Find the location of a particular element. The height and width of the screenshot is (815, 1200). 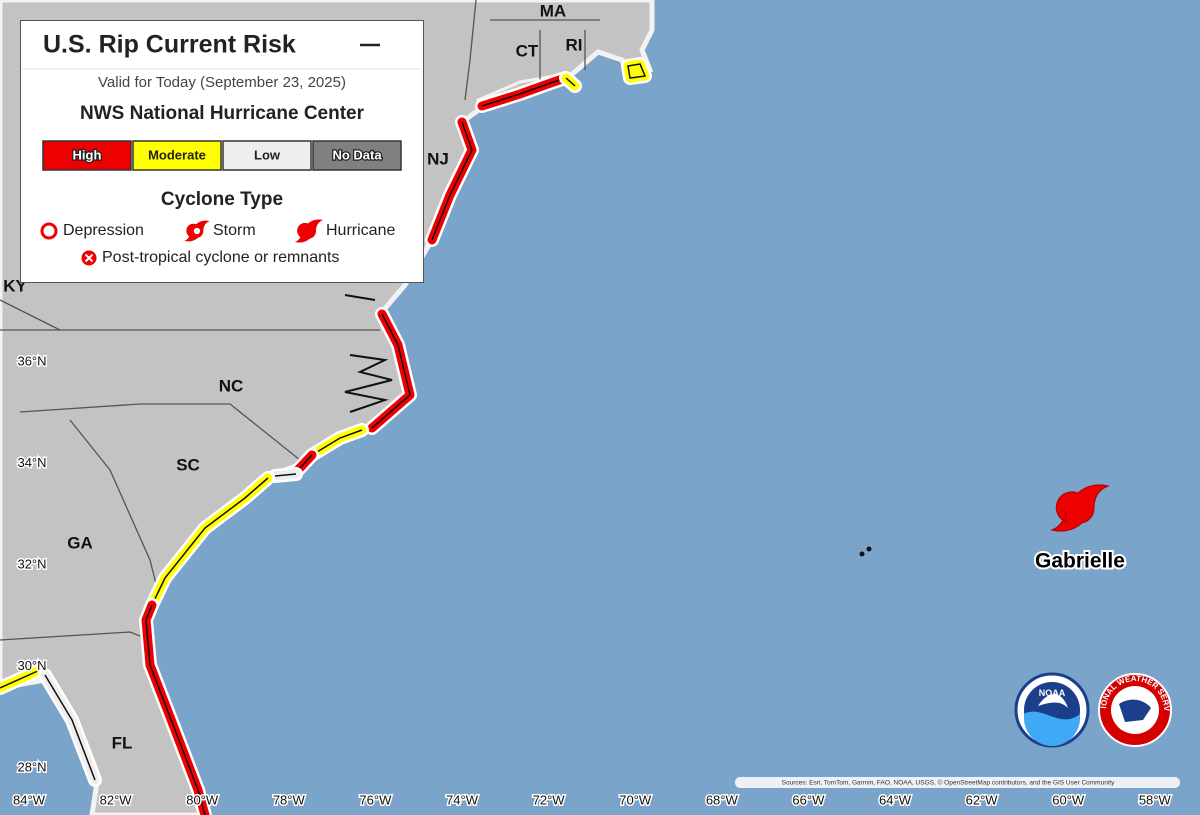

longitude-label: 70°W is located at coordinates (635, 799).